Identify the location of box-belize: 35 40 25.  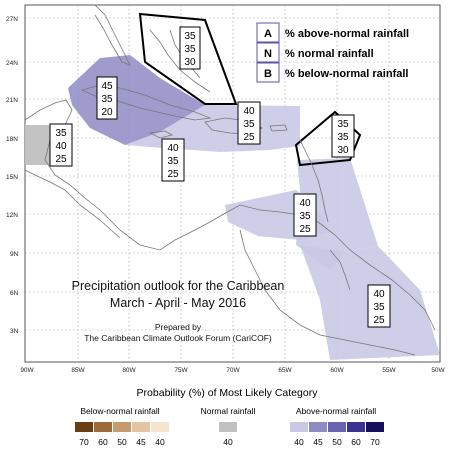
(61, 145).